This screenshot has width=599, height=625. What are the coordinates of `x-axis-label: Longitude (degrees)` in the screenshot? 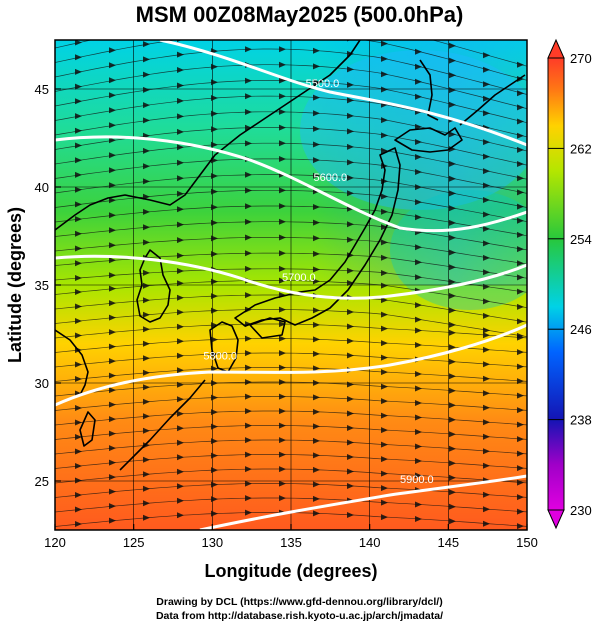 It's located at (290, 571).